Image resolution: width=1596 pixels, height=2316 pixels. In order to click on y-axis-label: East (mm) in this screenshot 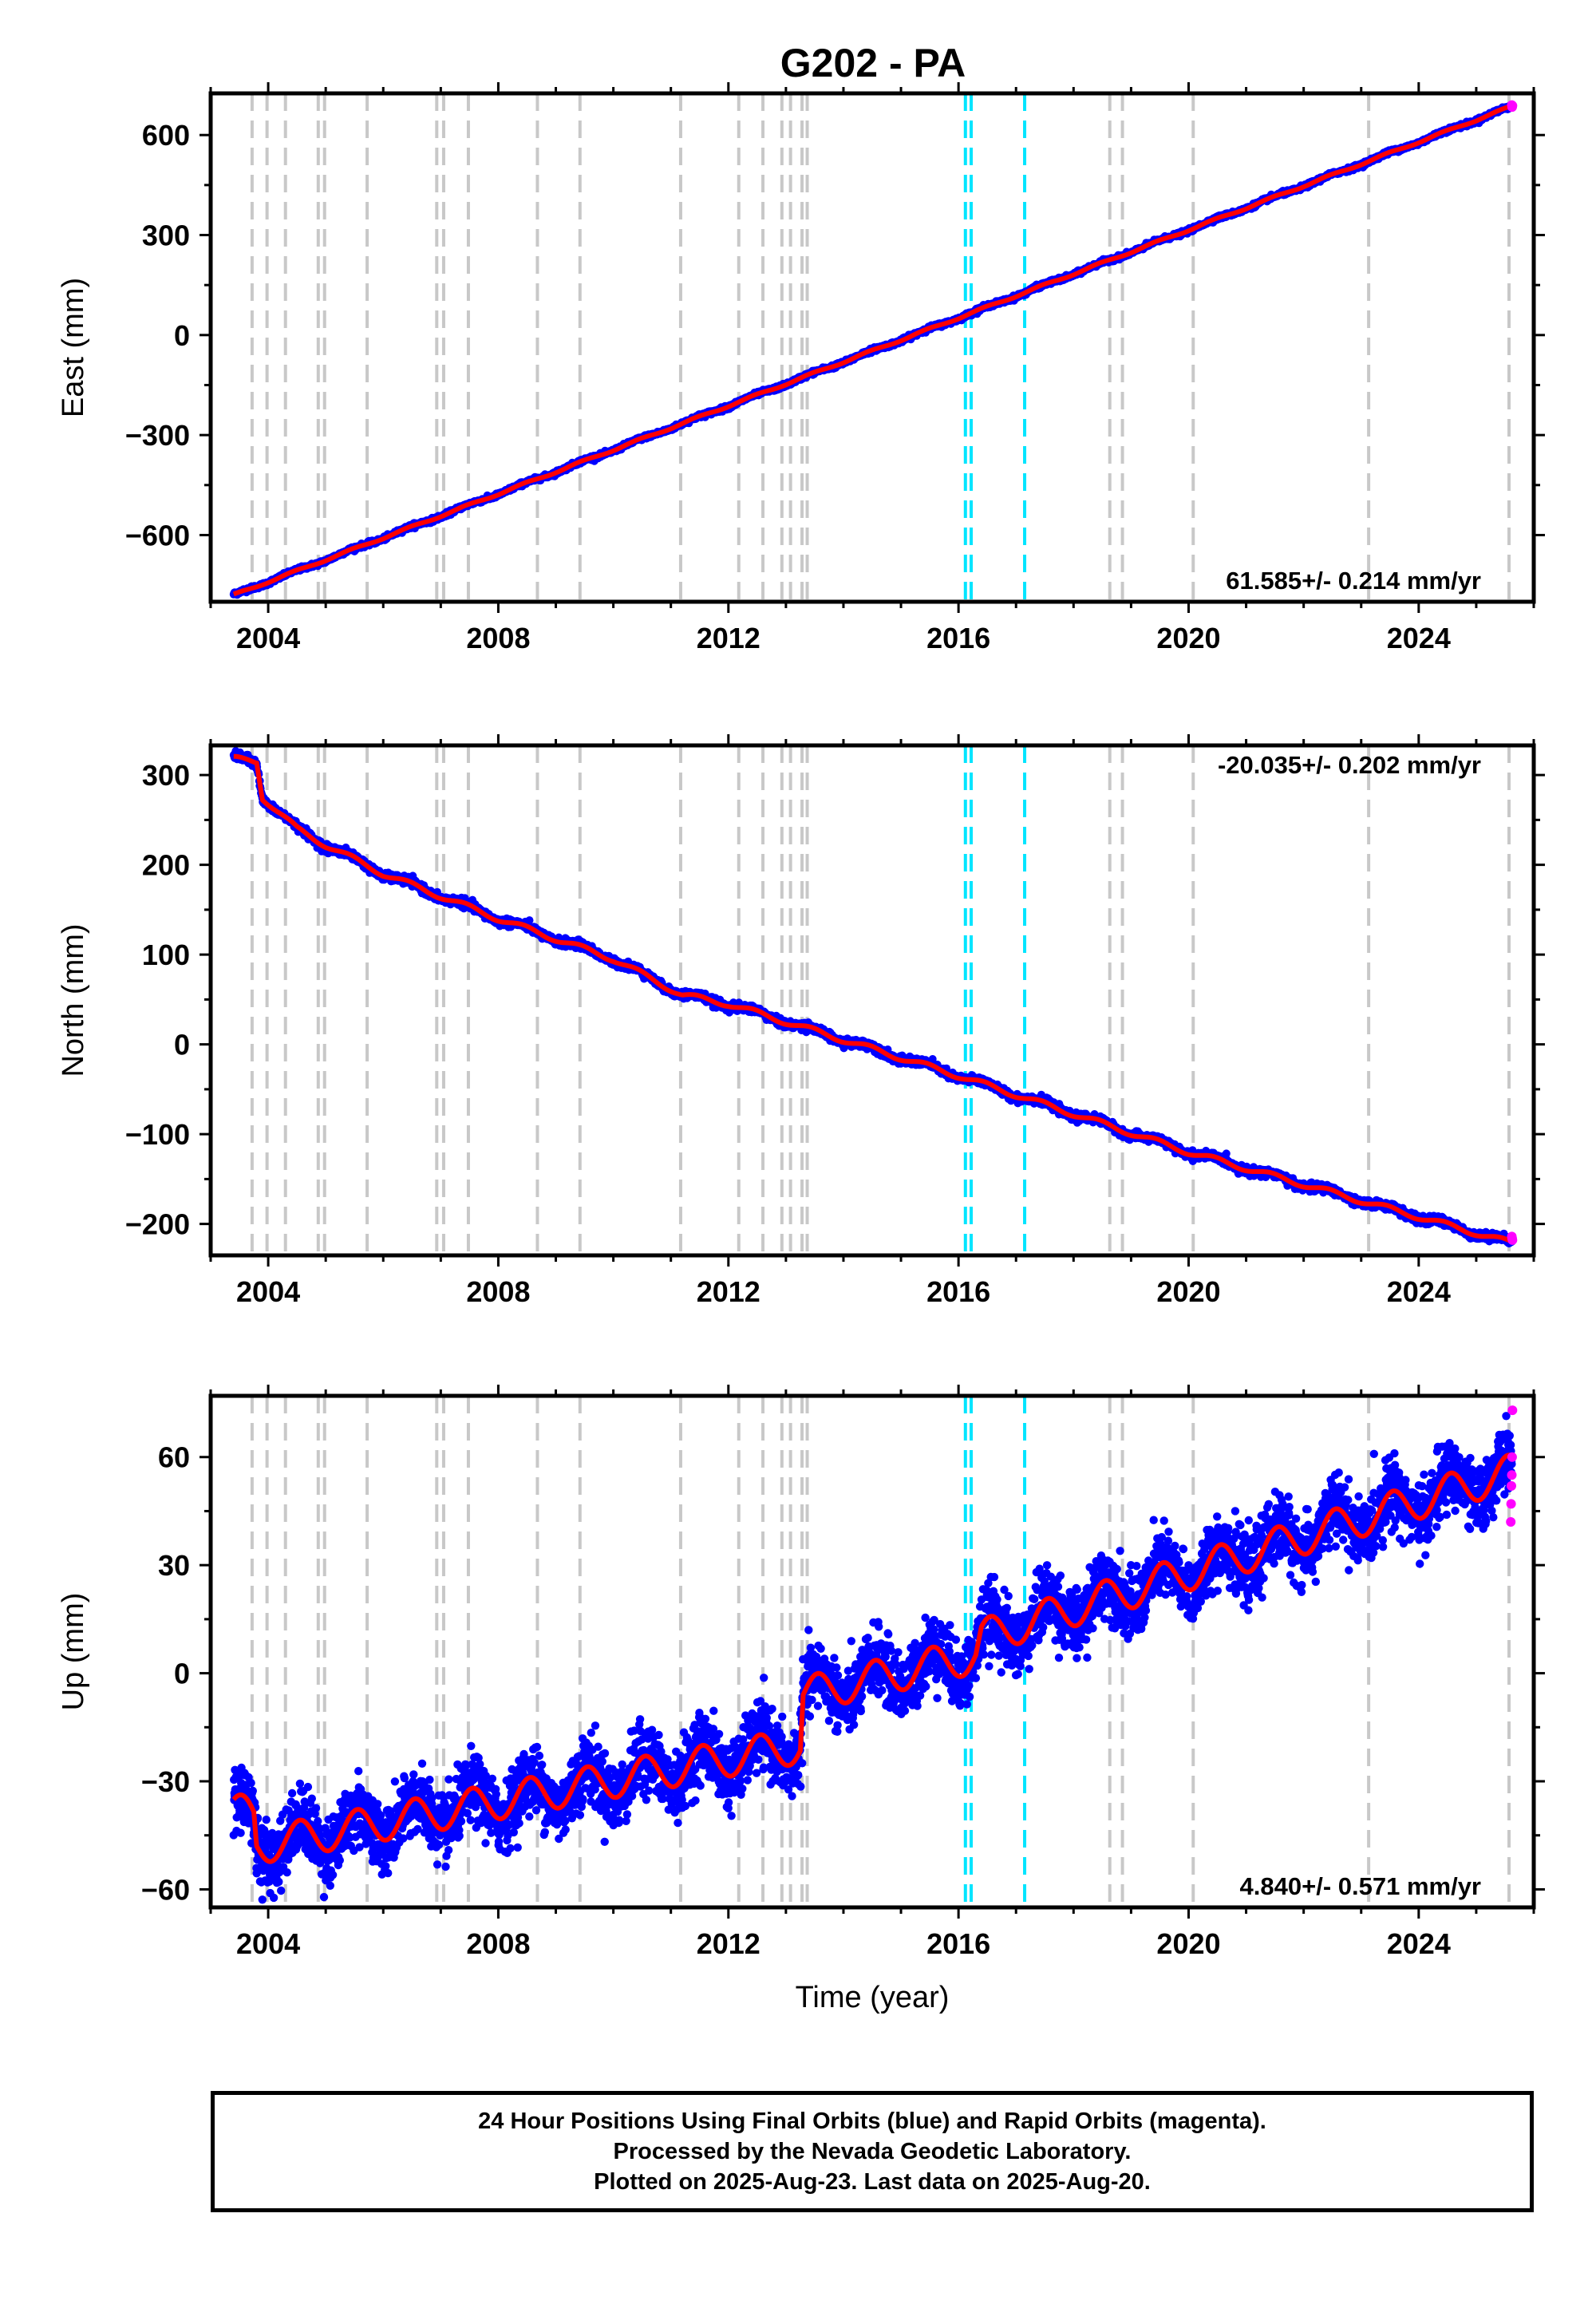, I will do `click(73, 347)`.